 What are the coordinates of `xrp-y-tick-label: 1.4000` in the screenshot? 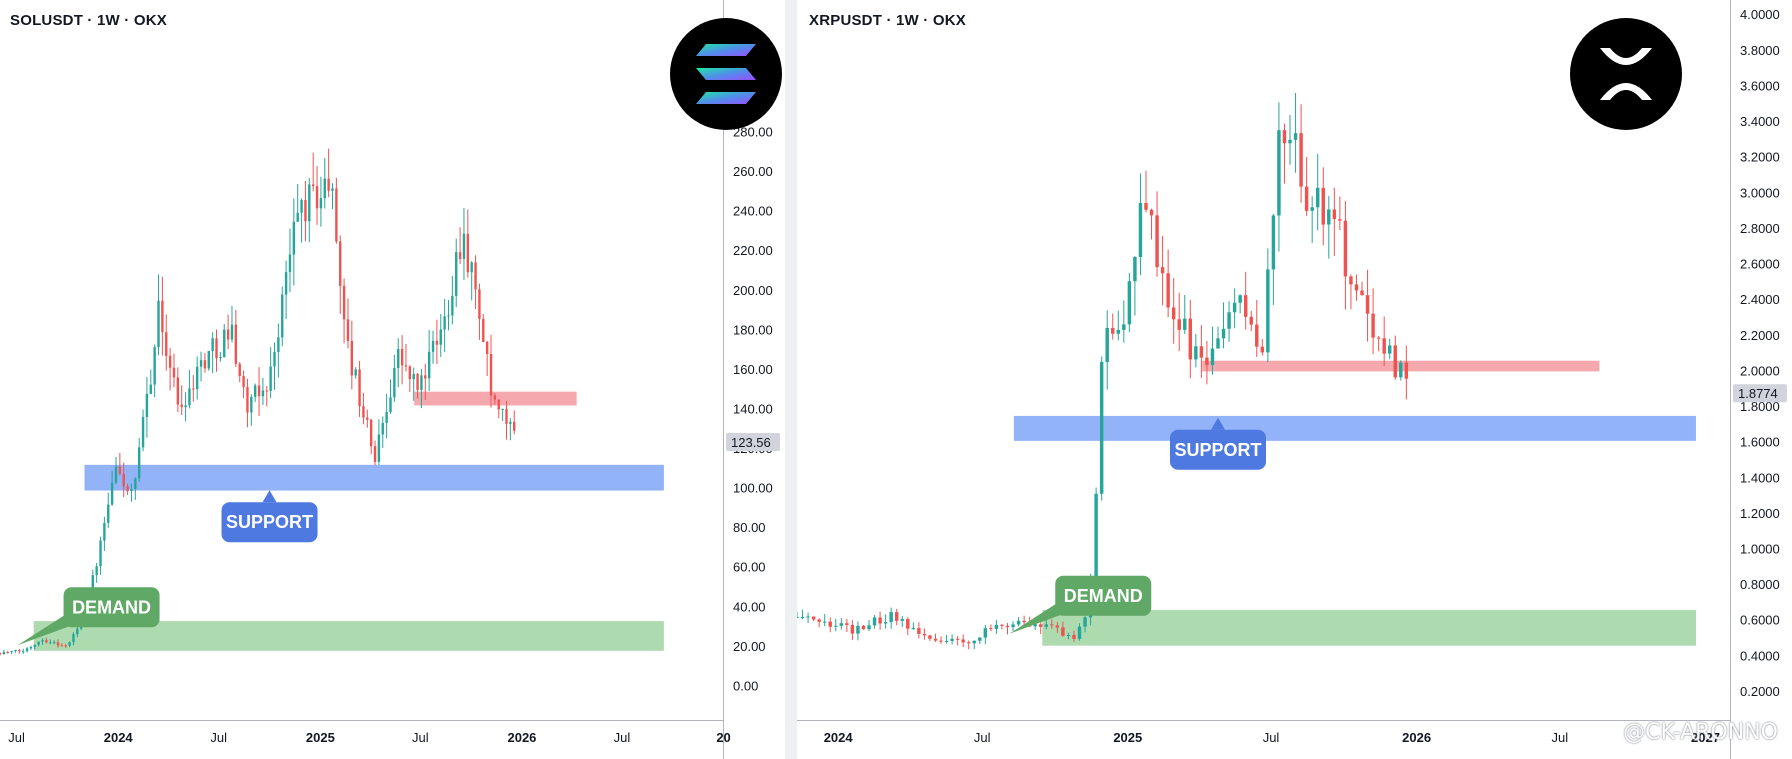 It's located at (1760, 477).